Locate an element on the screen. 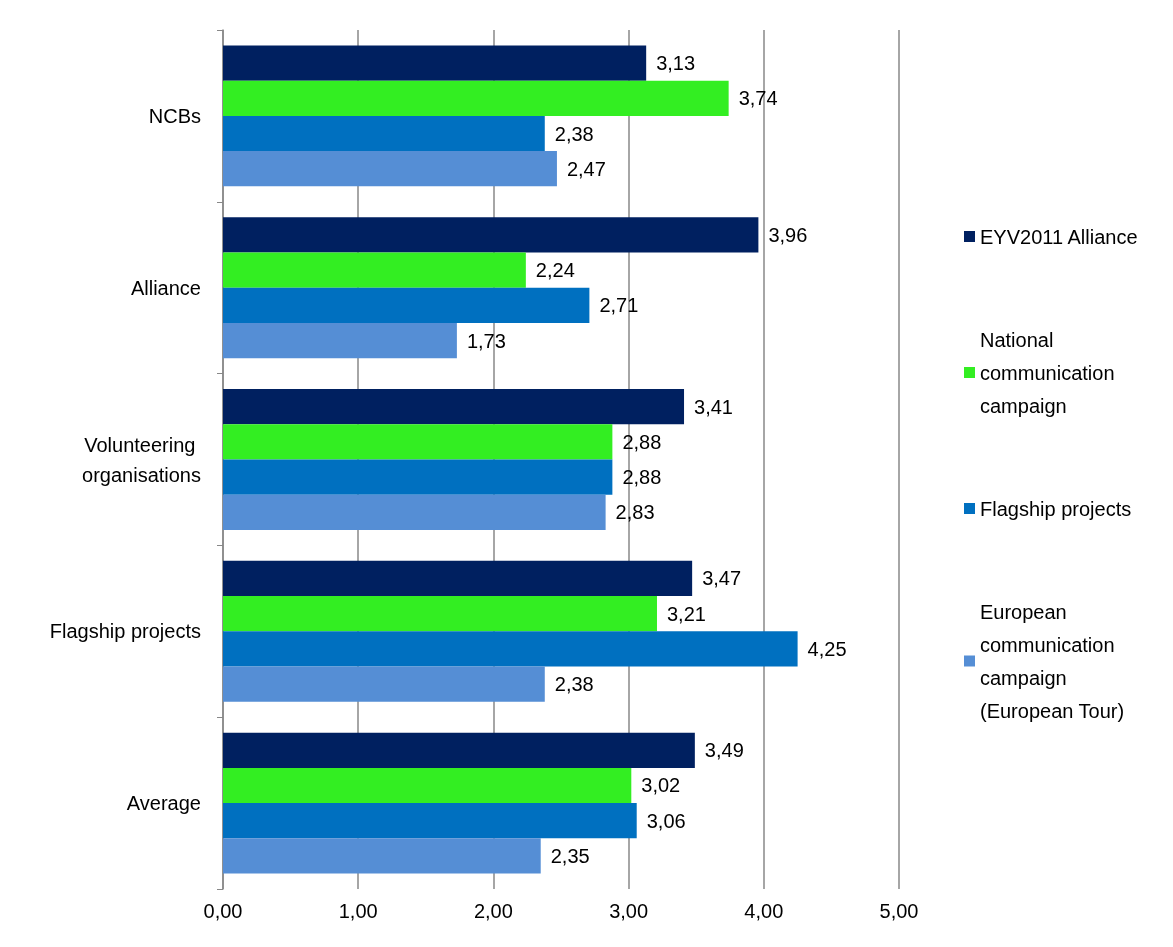 The image size is (1173, 947). y-tick-label: Volunteering organisations is located at coordinates (141, 459).